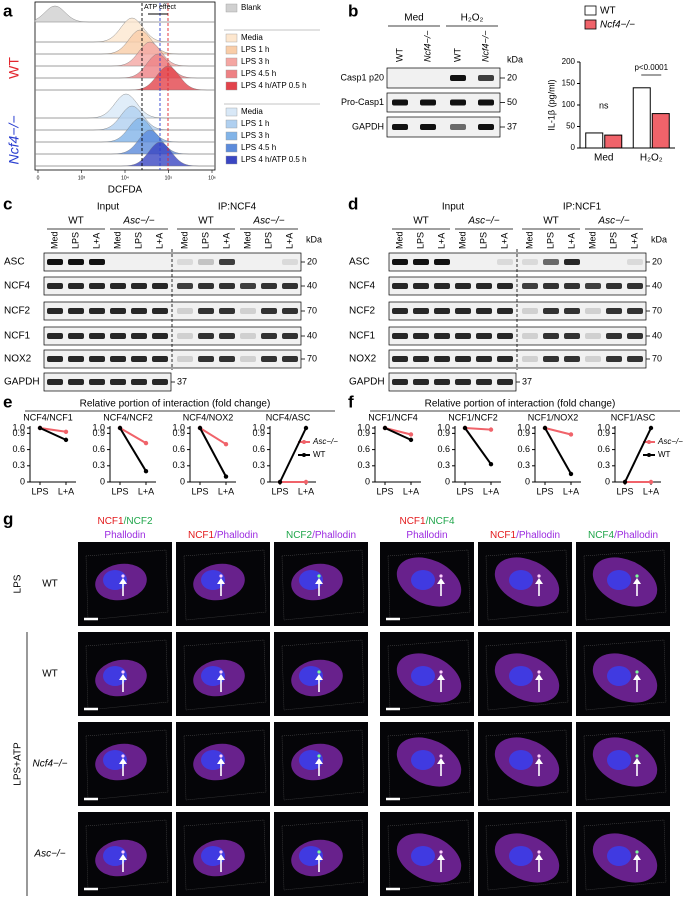 The image size is (685, 906). What do you see at coordinates (251, 7) in the screenshot?
I see `legend-label: Blank` at bounding box center [251, 7].